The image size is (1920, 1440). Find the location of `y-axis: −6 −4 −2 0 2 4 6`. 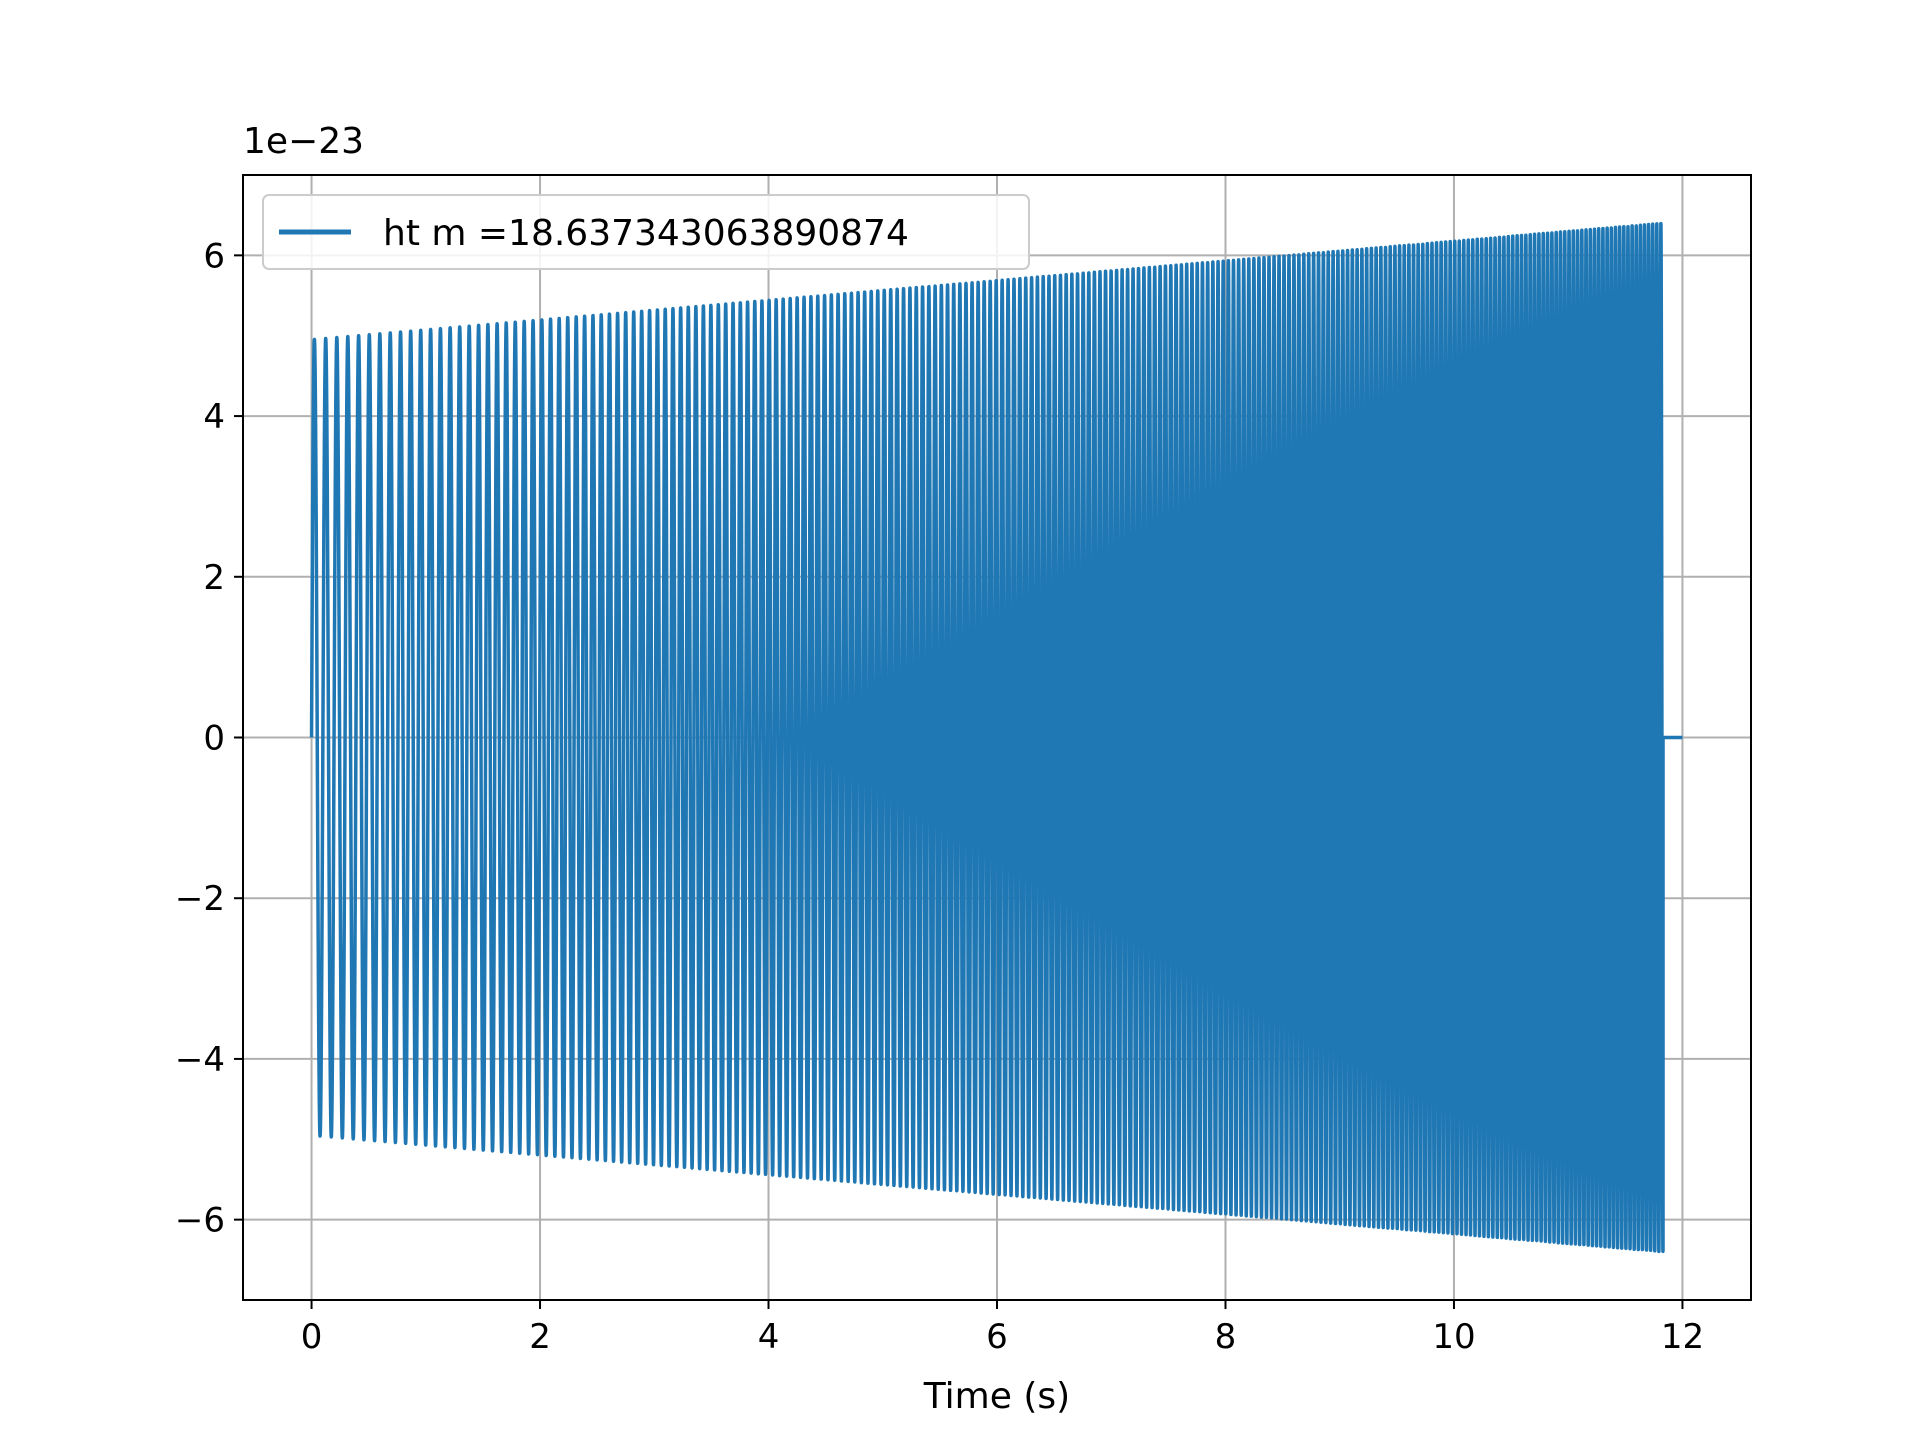

y-axis: −6 −4 −2 0 2 4 6 is located at coordinates (209, 738).